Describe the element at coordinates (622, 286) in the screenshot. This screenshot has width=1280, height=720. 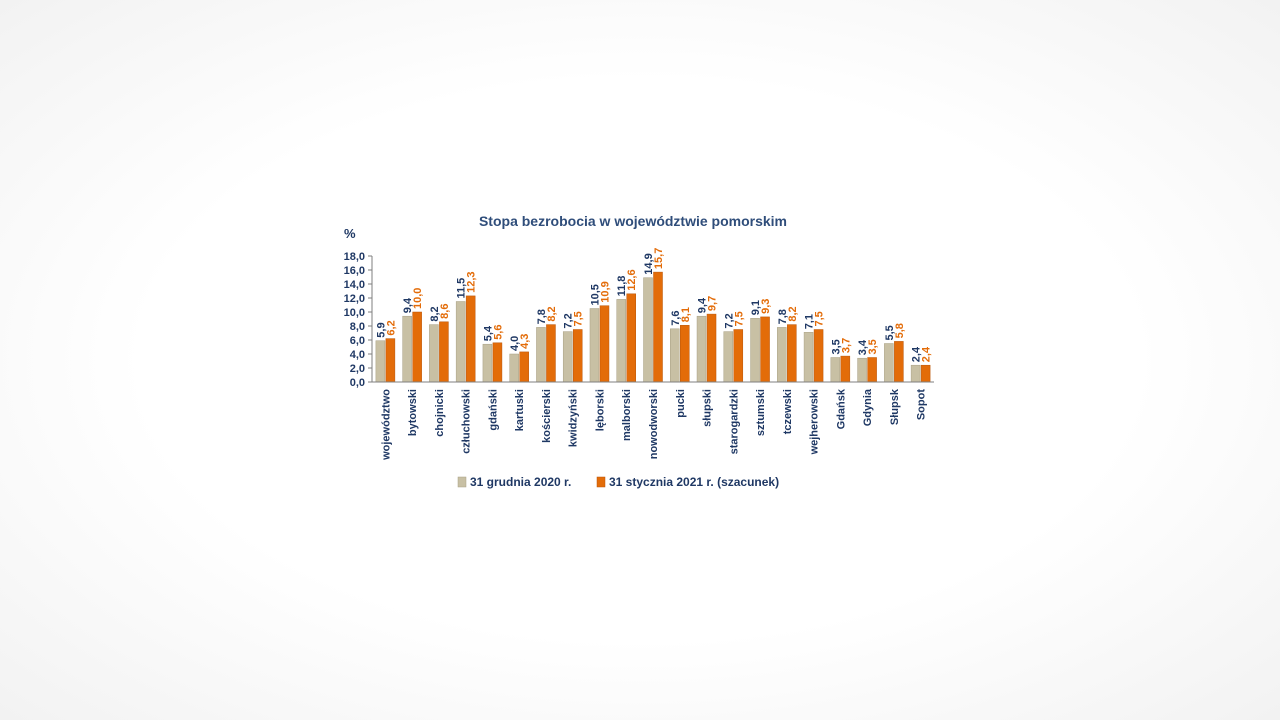
I see `value-label-2020: 11,8` at that location.